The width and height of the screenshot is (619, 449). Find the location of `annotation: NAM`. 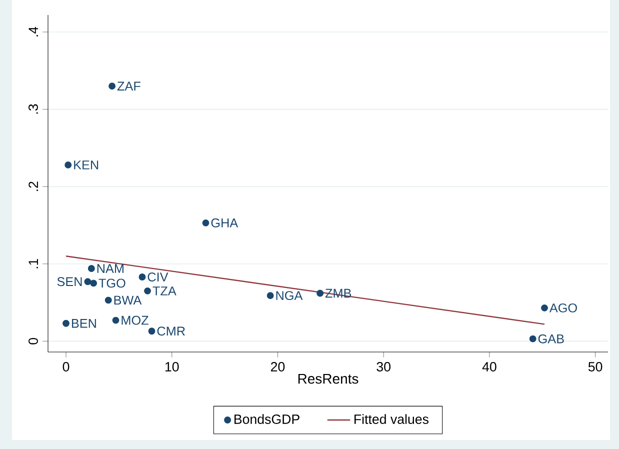

annotation: NAM is located at coordinates (110, 268).